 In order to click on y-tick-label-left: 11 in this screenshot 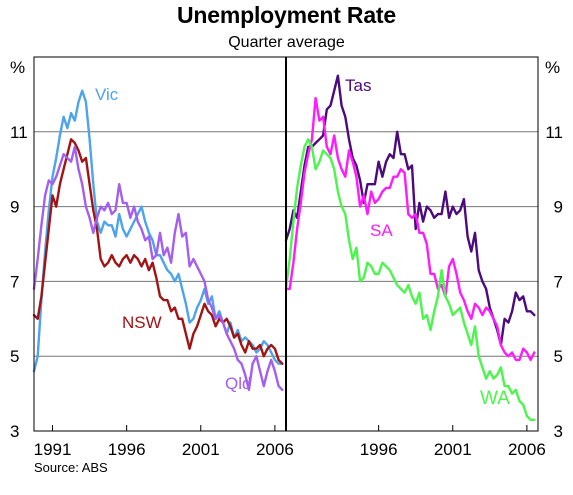, I will do `click(19, 132)`.